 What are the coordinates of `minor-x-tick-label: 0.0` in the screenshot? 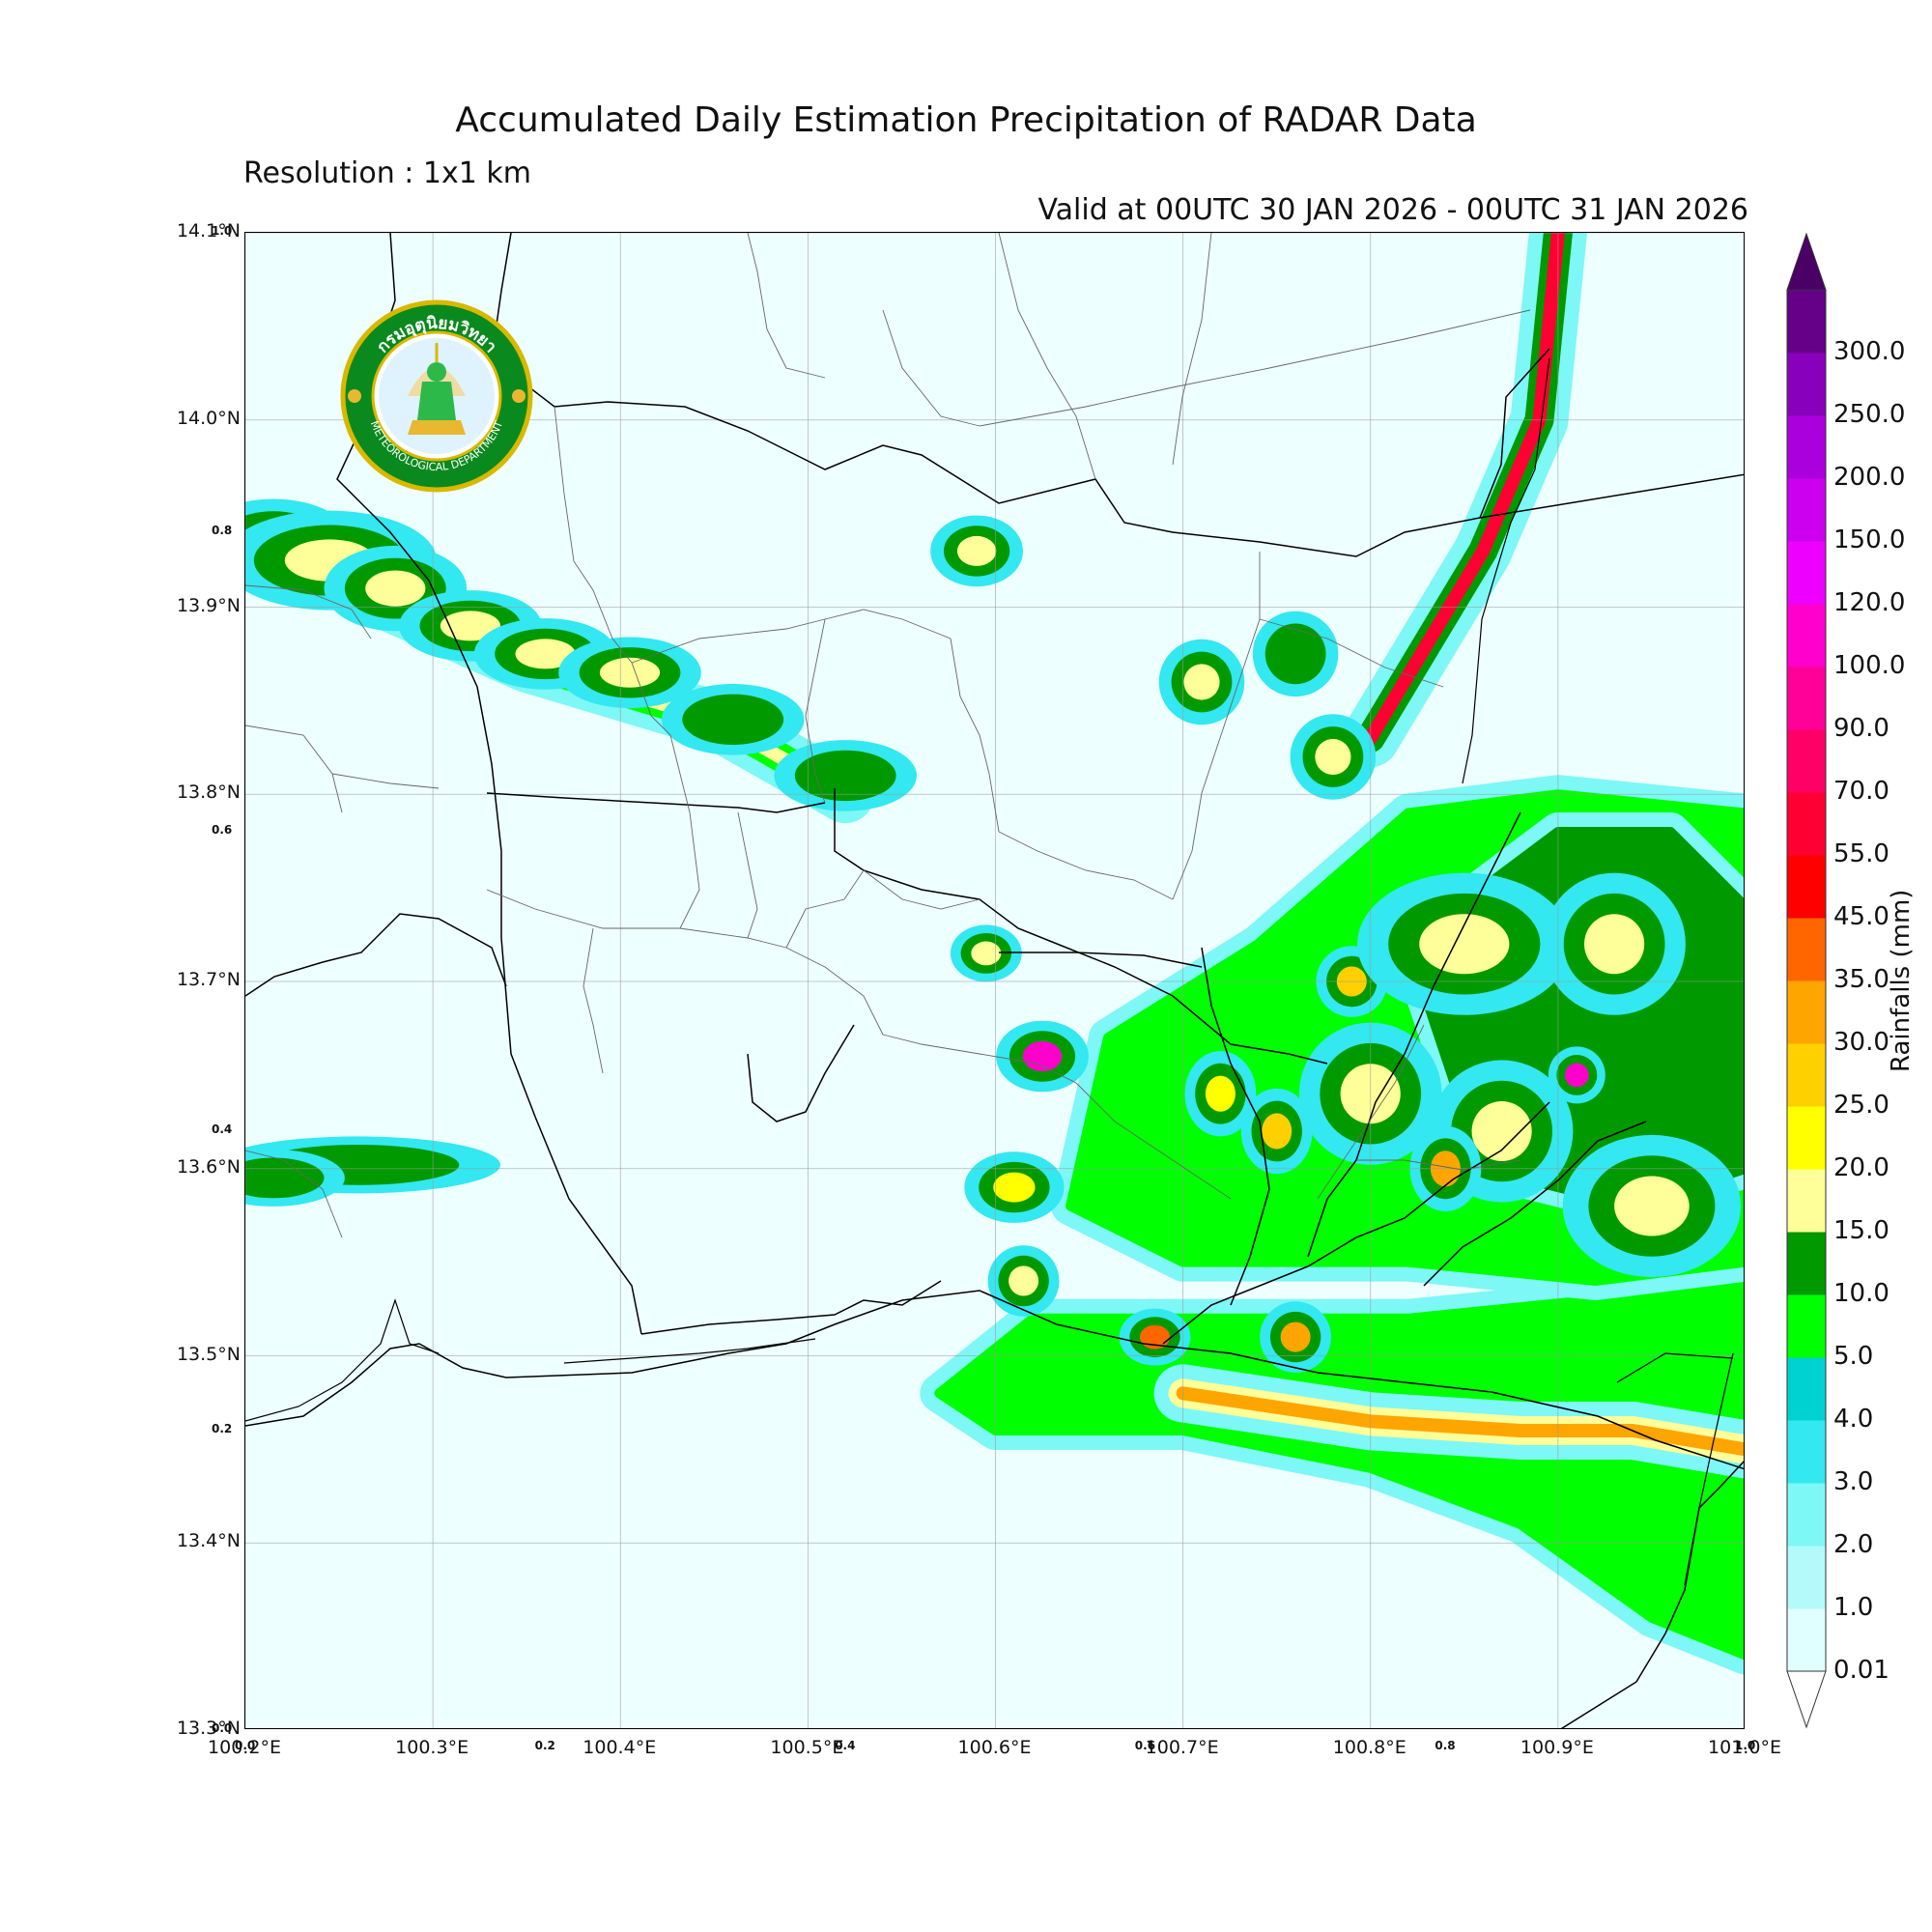 It's located at (245, 1745).